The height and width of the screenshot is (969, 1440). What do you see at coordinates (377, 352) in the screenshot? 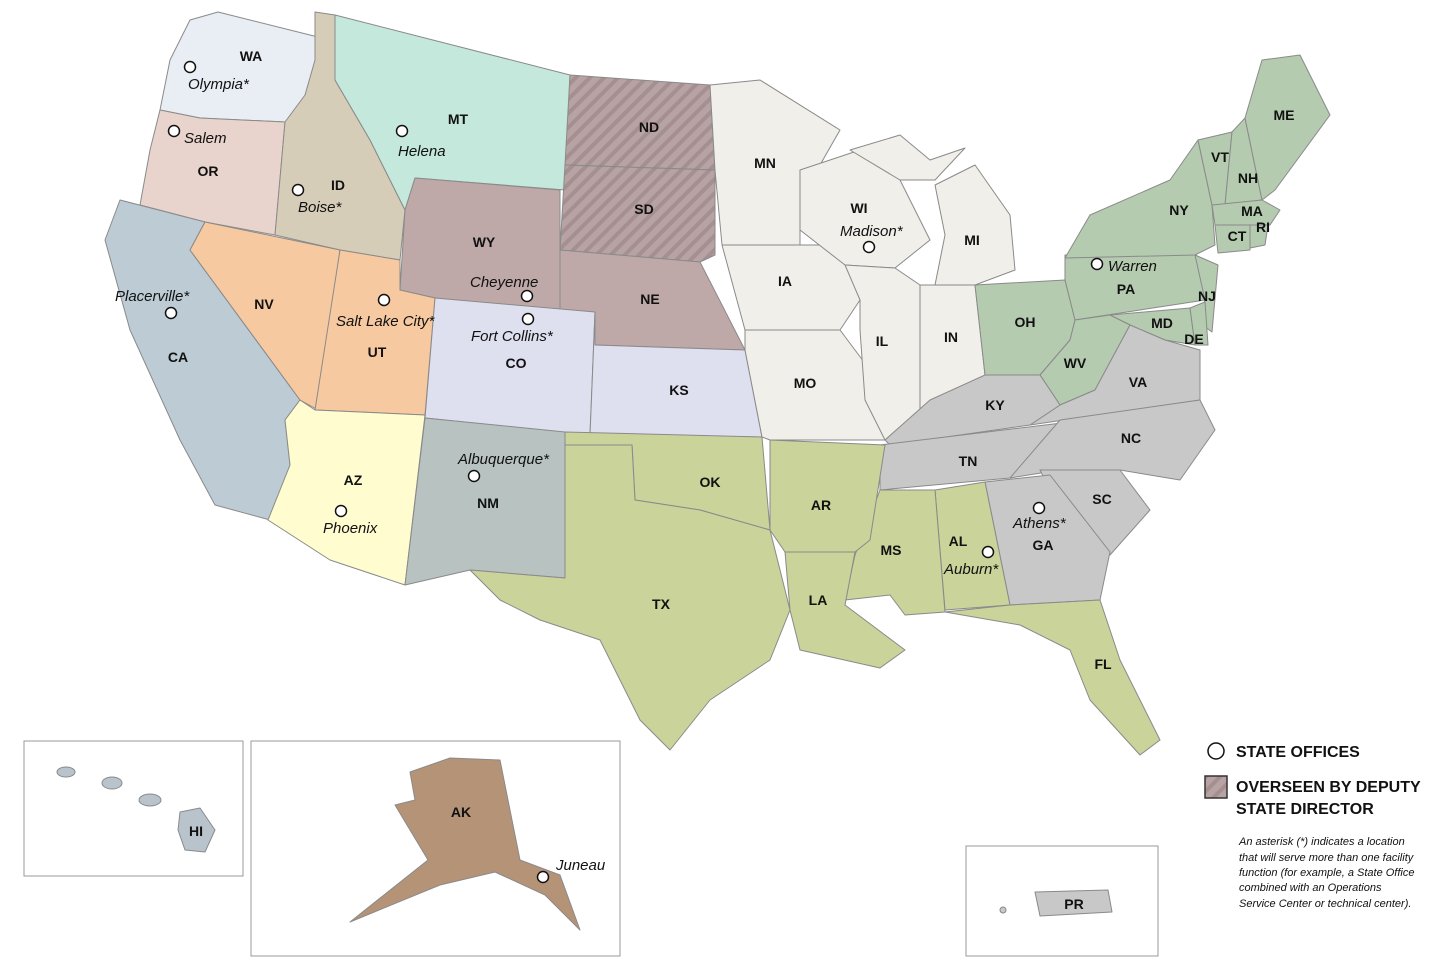
I see `label-ut: UT` at bounding box center [377, 352].